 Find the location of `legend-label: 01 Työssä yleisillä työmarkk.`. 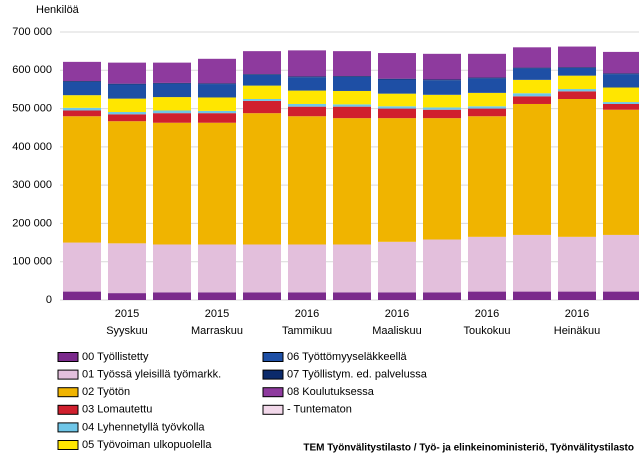

legend-label: 01 Työssä yleisillä työmarkk. is located at coordinates (151, 375).